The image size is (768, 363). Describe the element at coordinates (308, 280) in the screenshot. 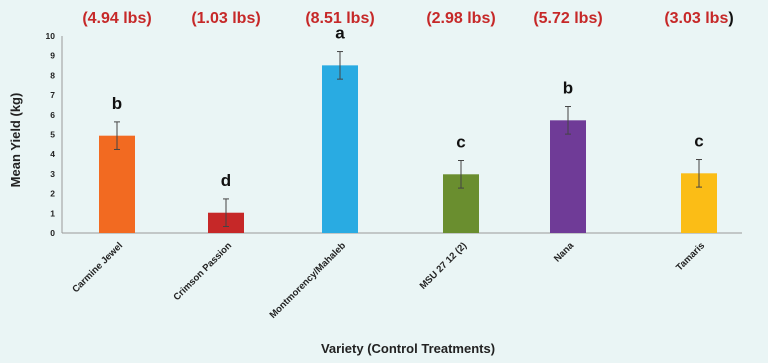

I see `x-tick-label: Montmorency/Mahaleb` at that location.